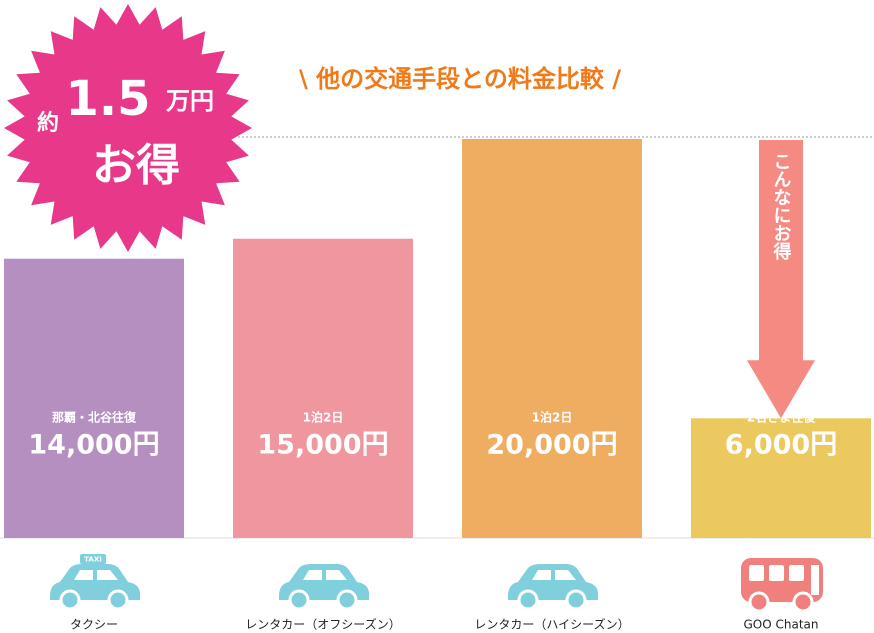  Describe the element at coordinates (460, 79) in the screenshot. I see `chart-title: \ 他の交通手段との料金比較 /` at that location.